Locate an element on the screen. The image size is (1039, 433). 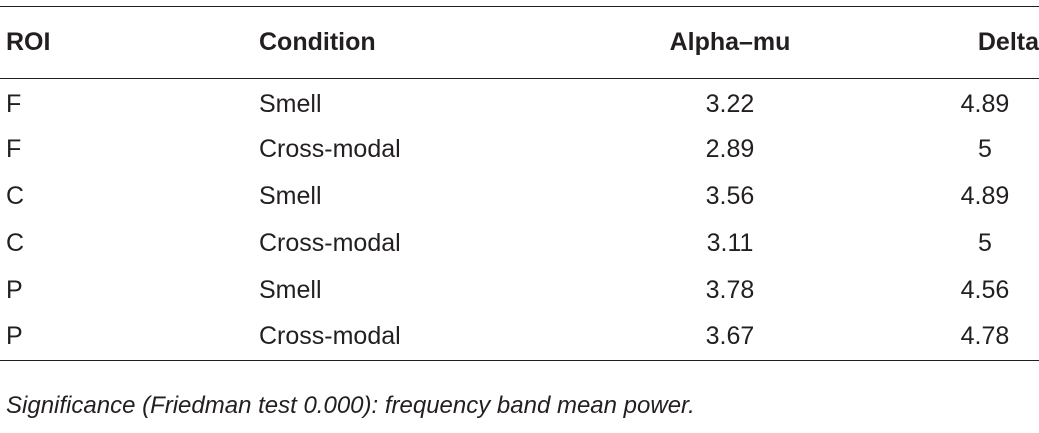
table-row: C Smell 3.56 4.89 is located at coordinates (519, 196).